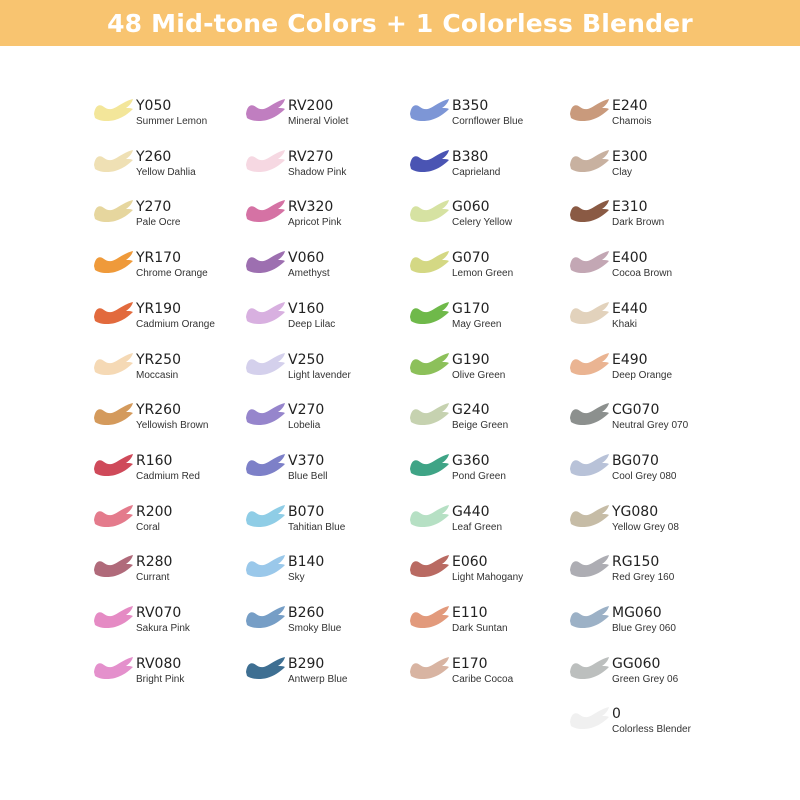 This screenshot has width=800, height=800. What do you see at coordinates (311, 156) in the screenshot?
I see `color-code: RV270` at bounding box center [311, 156].